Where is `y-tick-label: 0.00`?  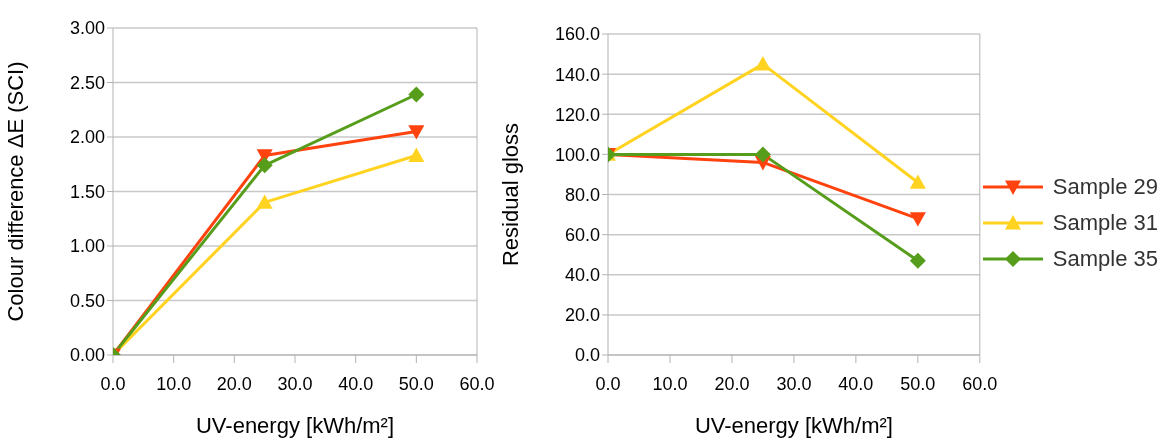
y-tick-label: 0.00 is located at coordinates (87, 355).